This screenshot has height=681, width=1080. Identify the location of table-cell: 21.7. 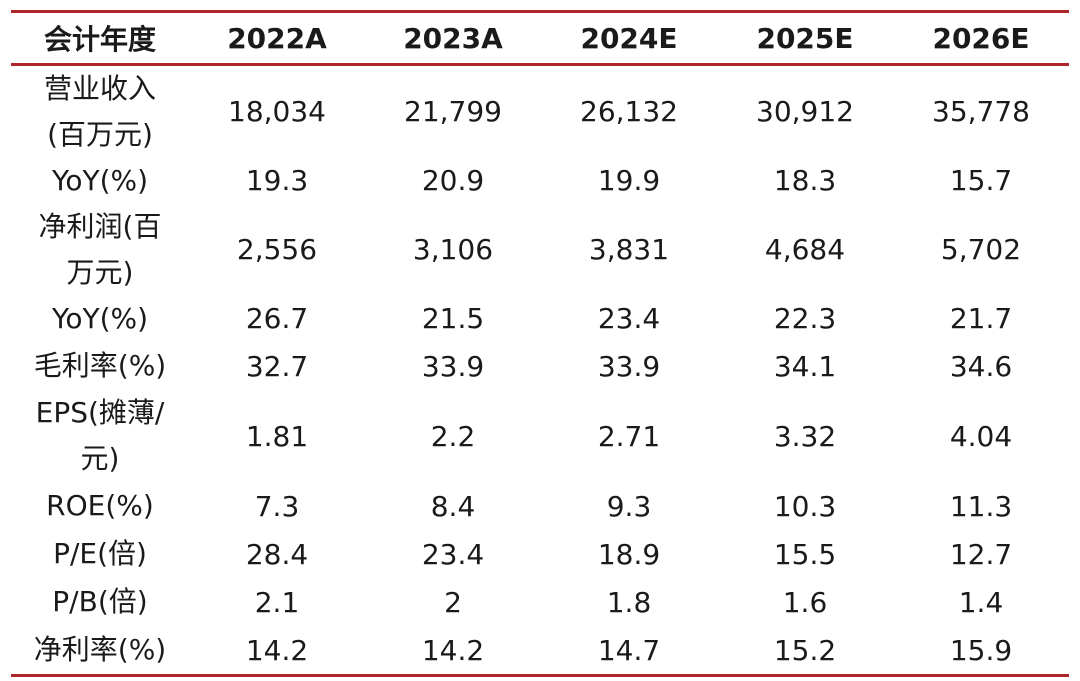
(981, 318).